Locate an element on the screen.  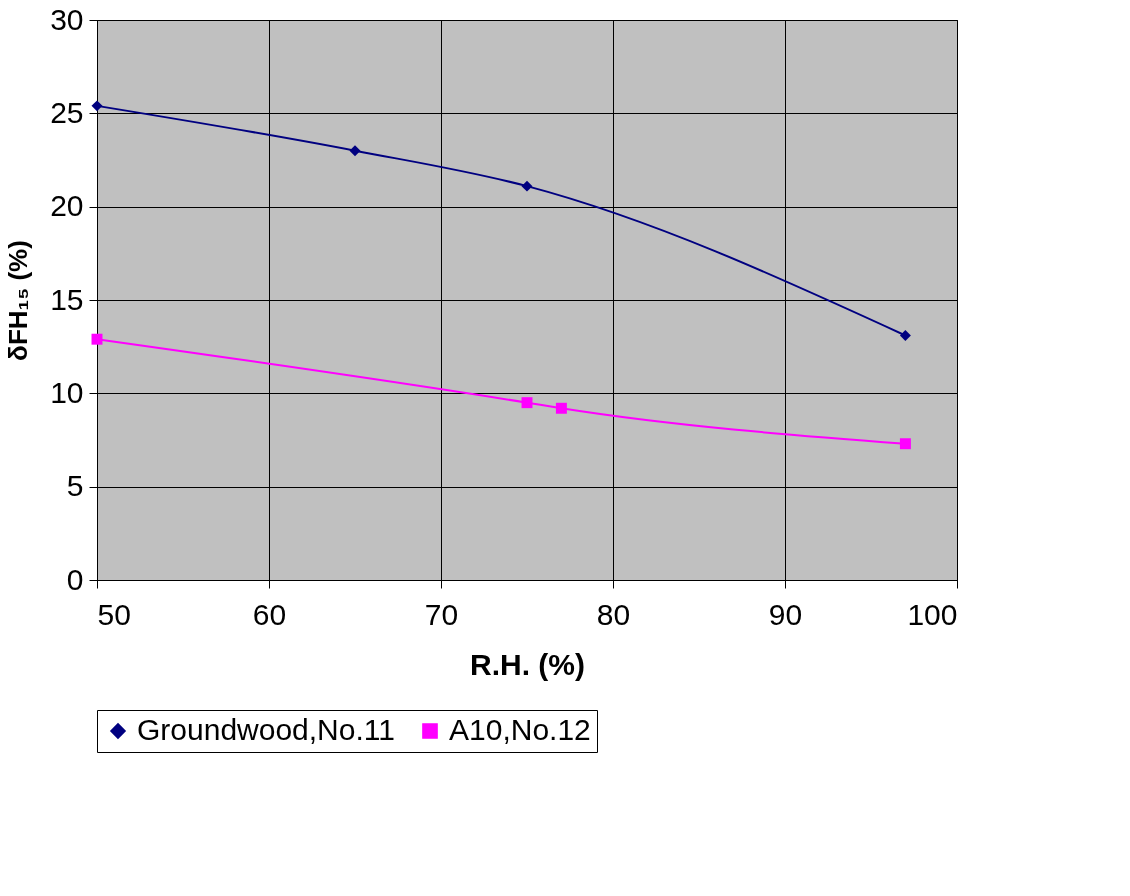
x-tick-label: 100 is located at coordinates (932, 614).